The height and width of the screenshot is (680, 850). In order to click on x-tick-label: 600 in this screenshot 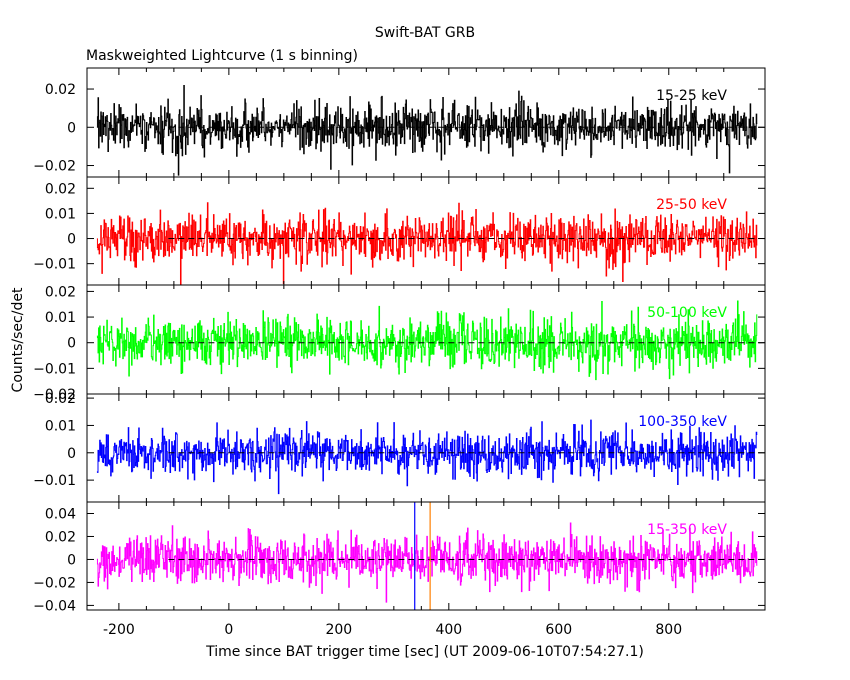, I will do `click(558, 630)`.